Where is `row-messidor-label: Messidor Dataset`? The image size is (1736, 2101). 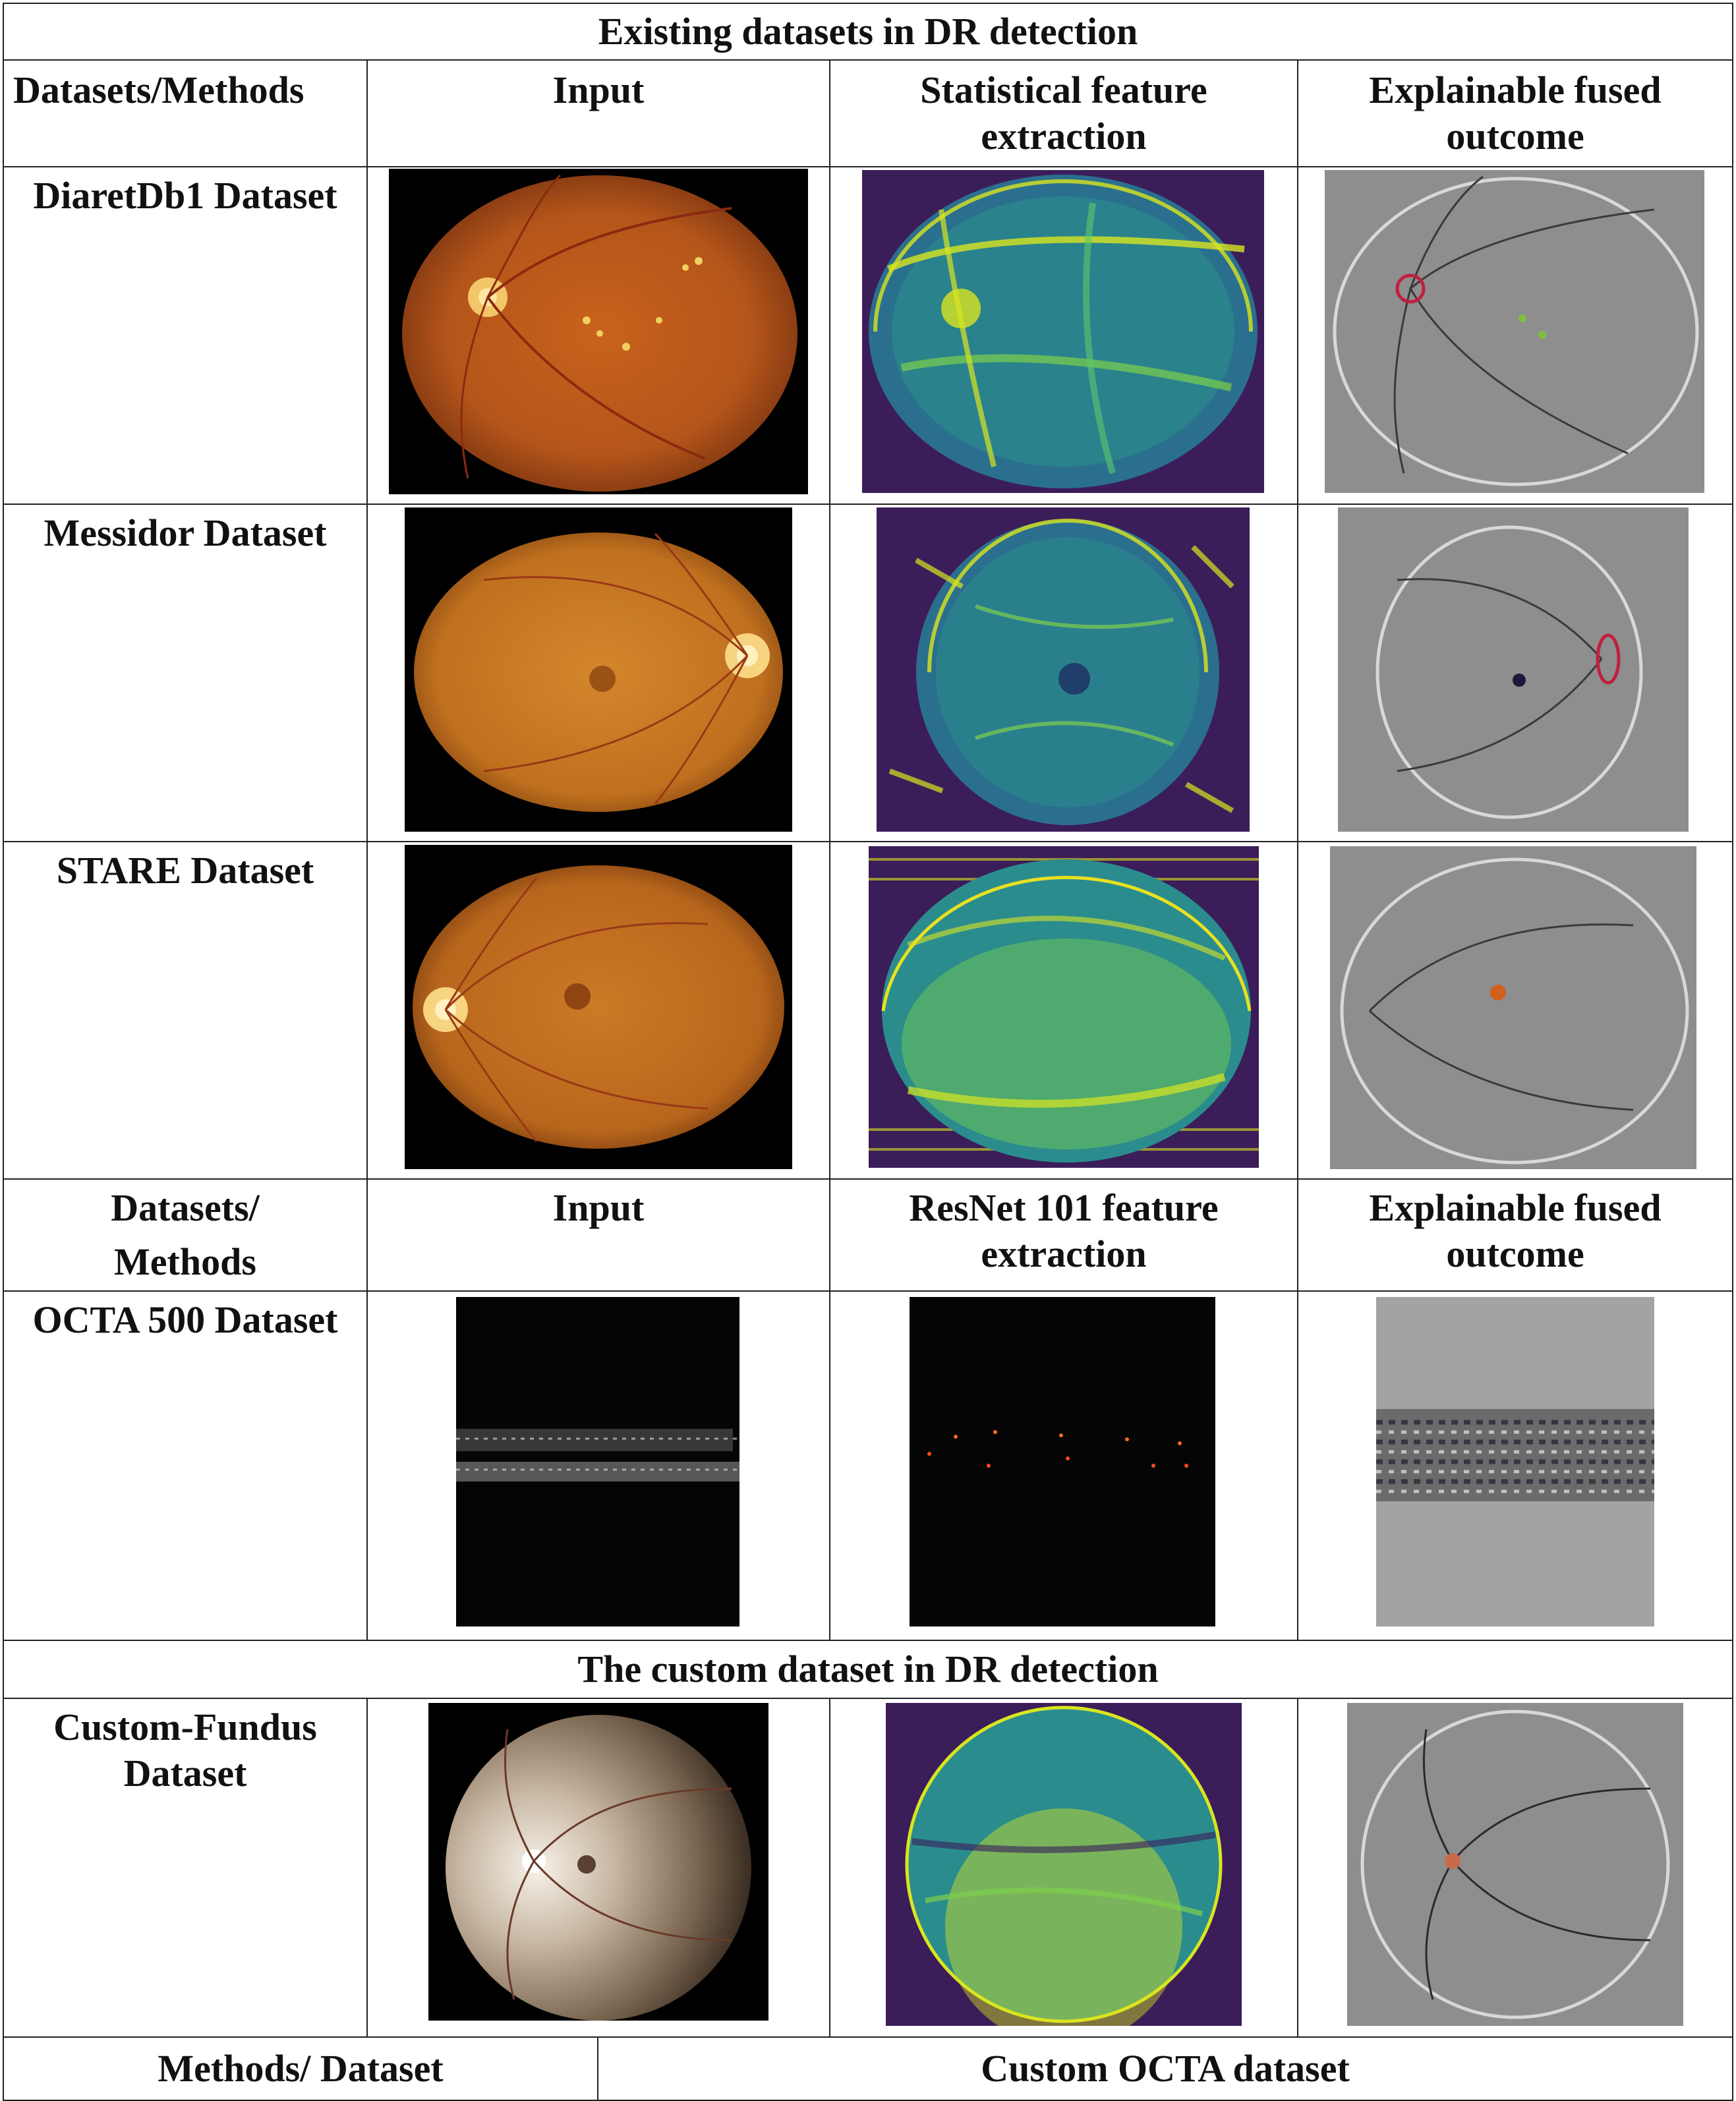
row-messidor-label: Messidor Dataset is located at coordinates (185, 673).